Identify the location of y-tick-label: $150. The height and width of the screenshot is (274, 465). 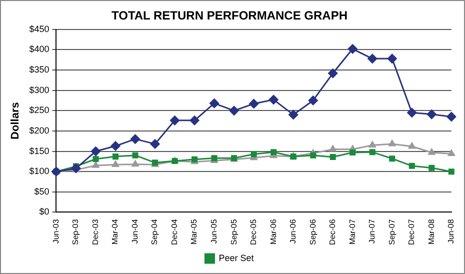
(39, 151).